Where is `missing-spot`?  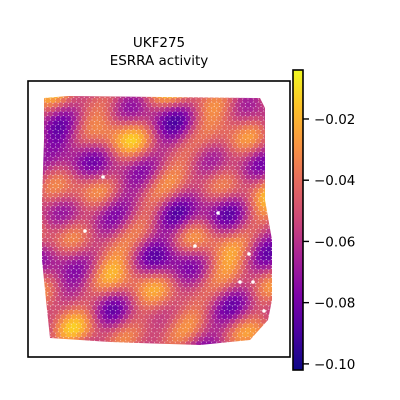
missing-spot is located at coordinates (195, 246).